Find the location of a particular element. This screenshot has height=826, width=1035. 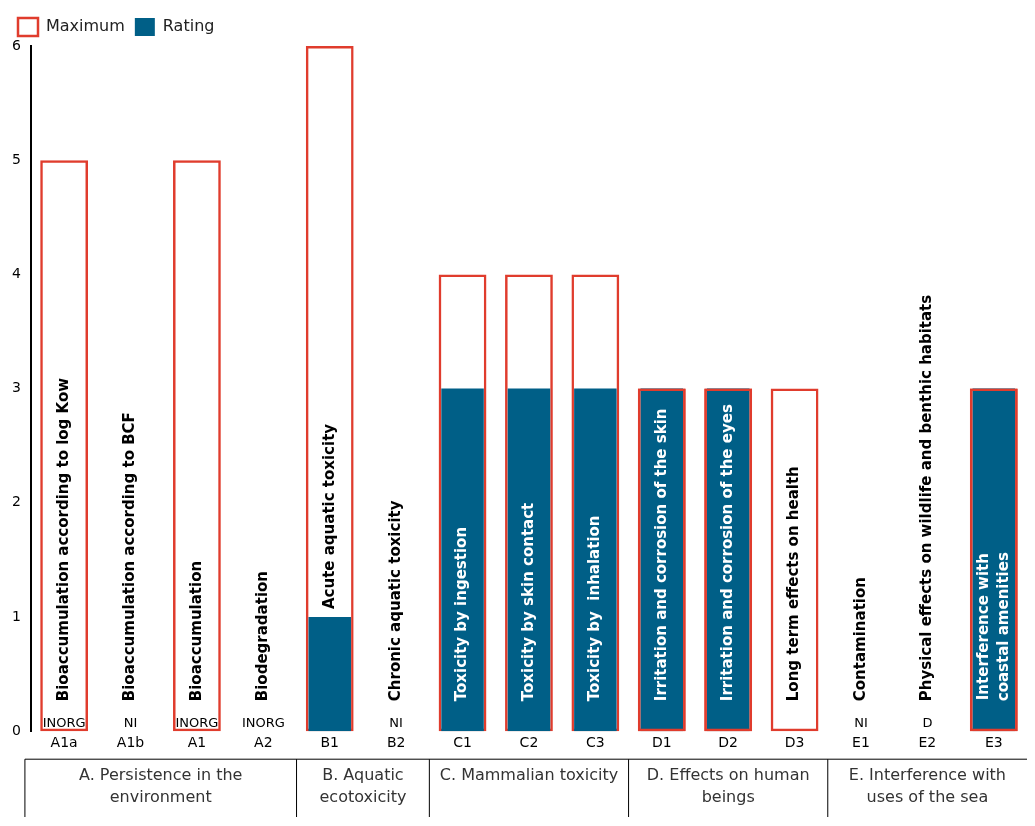

text: A. Persistence in the environment is located at coordinates (161, 786).